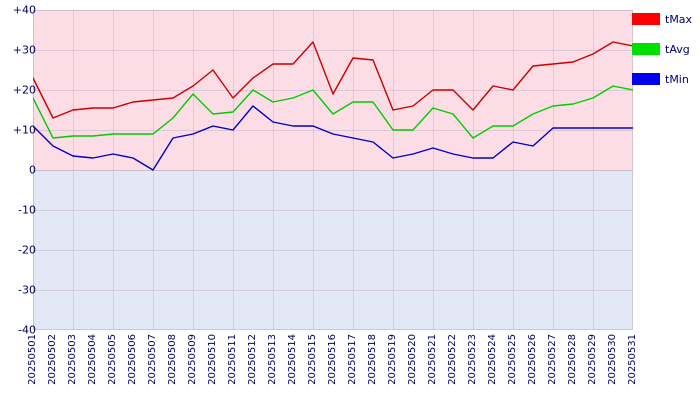 This screenshot has height=400, width=700. What do you see at coordinates (663, 79) in the screenshot?
I see `legend-item-tmin: tMin` at bounding box center [663, 79].